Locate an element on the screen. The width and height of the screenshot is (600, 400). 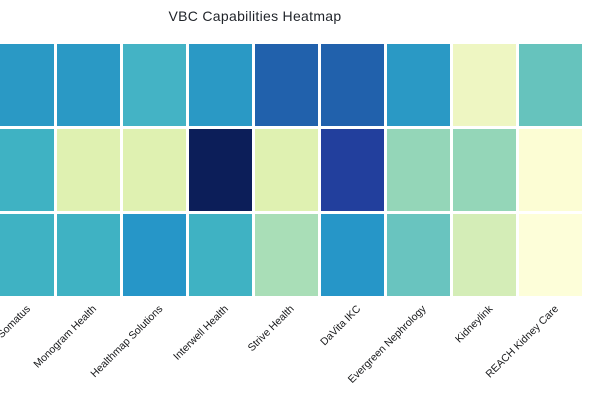
heatmap-cell-r1c3 is located at coordinates (154, 85).